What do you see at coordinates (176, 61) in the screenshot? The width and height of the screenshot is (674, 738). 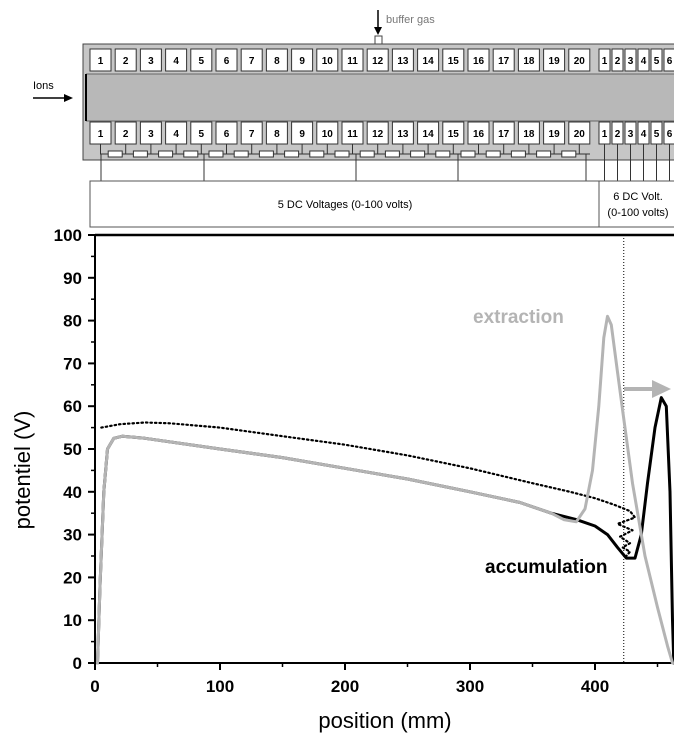 I see `segment-number: 4` at bounding box center [176, 61].